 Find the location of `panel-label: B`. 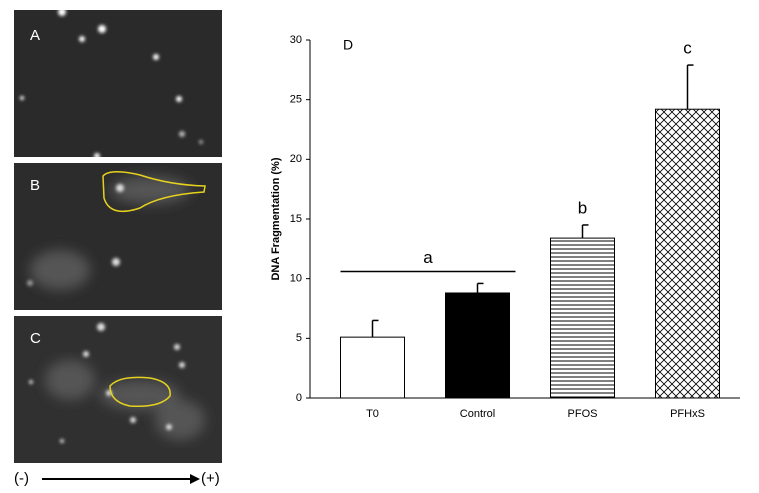

panel-label: B is located at coordinates (35, 185).